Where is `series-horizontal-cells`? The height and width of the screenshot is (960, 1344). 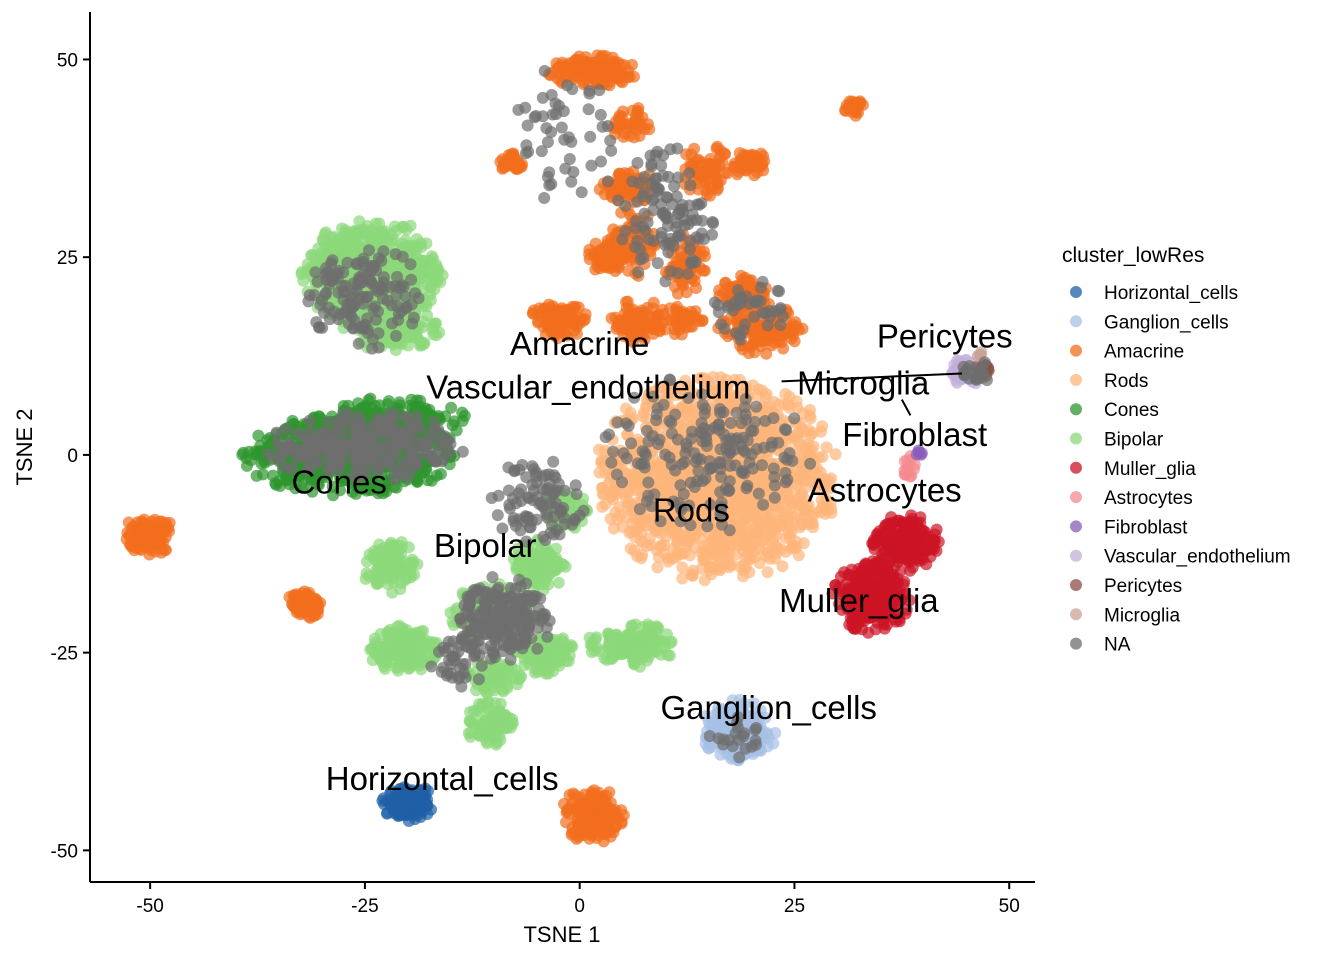
series-horizontal-cells is located at coordinates (406, 804).